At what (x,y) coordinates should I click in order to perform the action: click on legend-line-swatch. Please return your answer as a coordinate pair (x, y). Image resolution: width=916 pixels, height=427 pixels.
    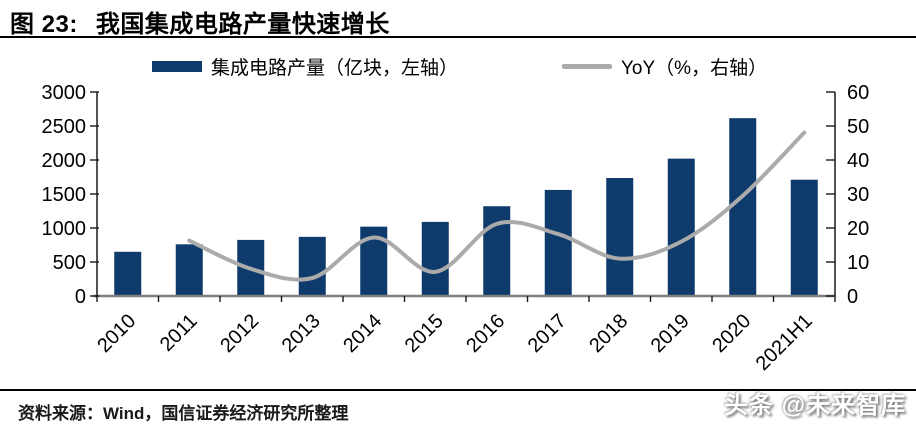
    Looking at the image, I should click on (587, 66).